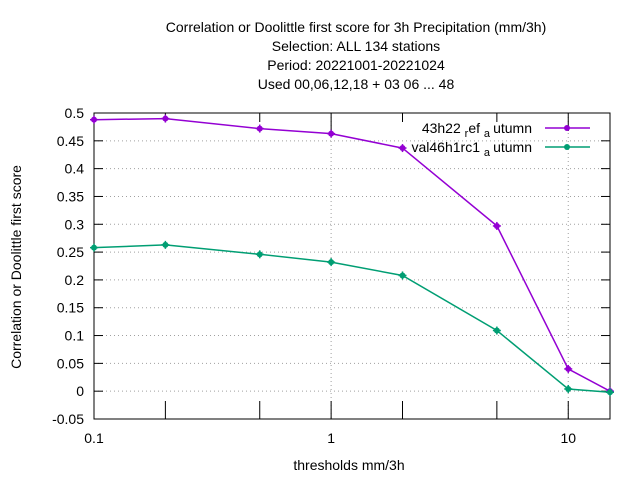  I want to click on legend-label-1: 43h22 ref a utumn, so click(477, 130).